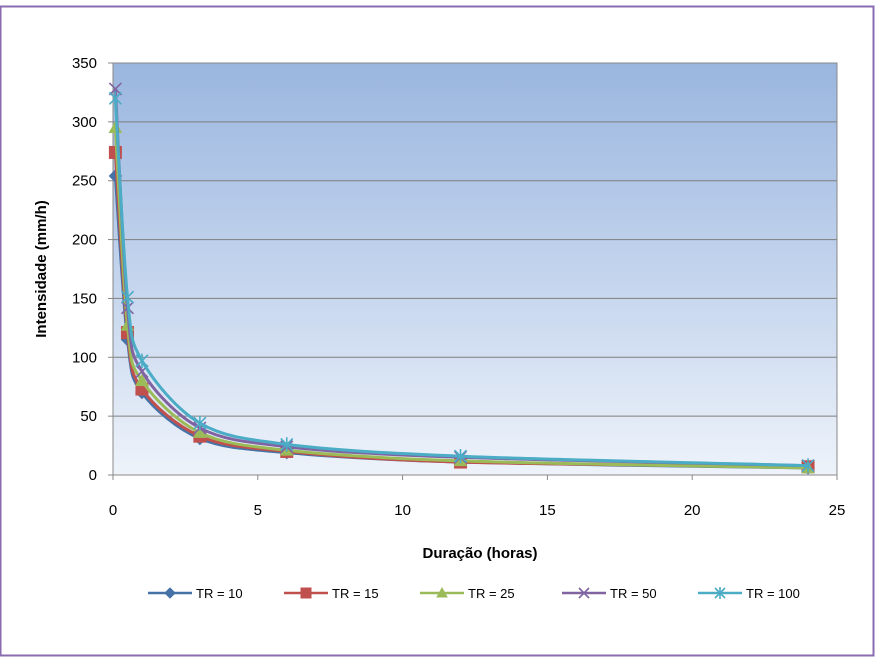 This screenshot has height=657, width=875. What do you see at coordinates (84, 181) in the screenshot?
I see `y-tick-label: 250` at bounding box center [84, 181].